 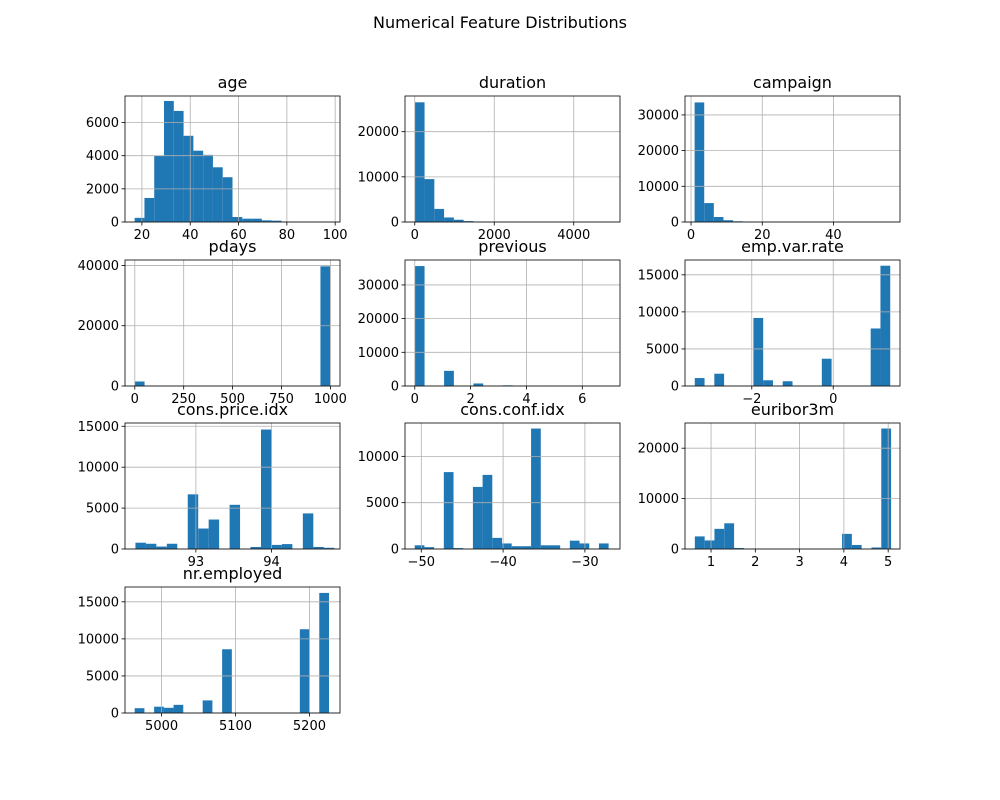 I want to click on histogram-emp-var-rate: −2 0 0 5000 10000 15000 emp.var.rate, so click(x=769, y=322).